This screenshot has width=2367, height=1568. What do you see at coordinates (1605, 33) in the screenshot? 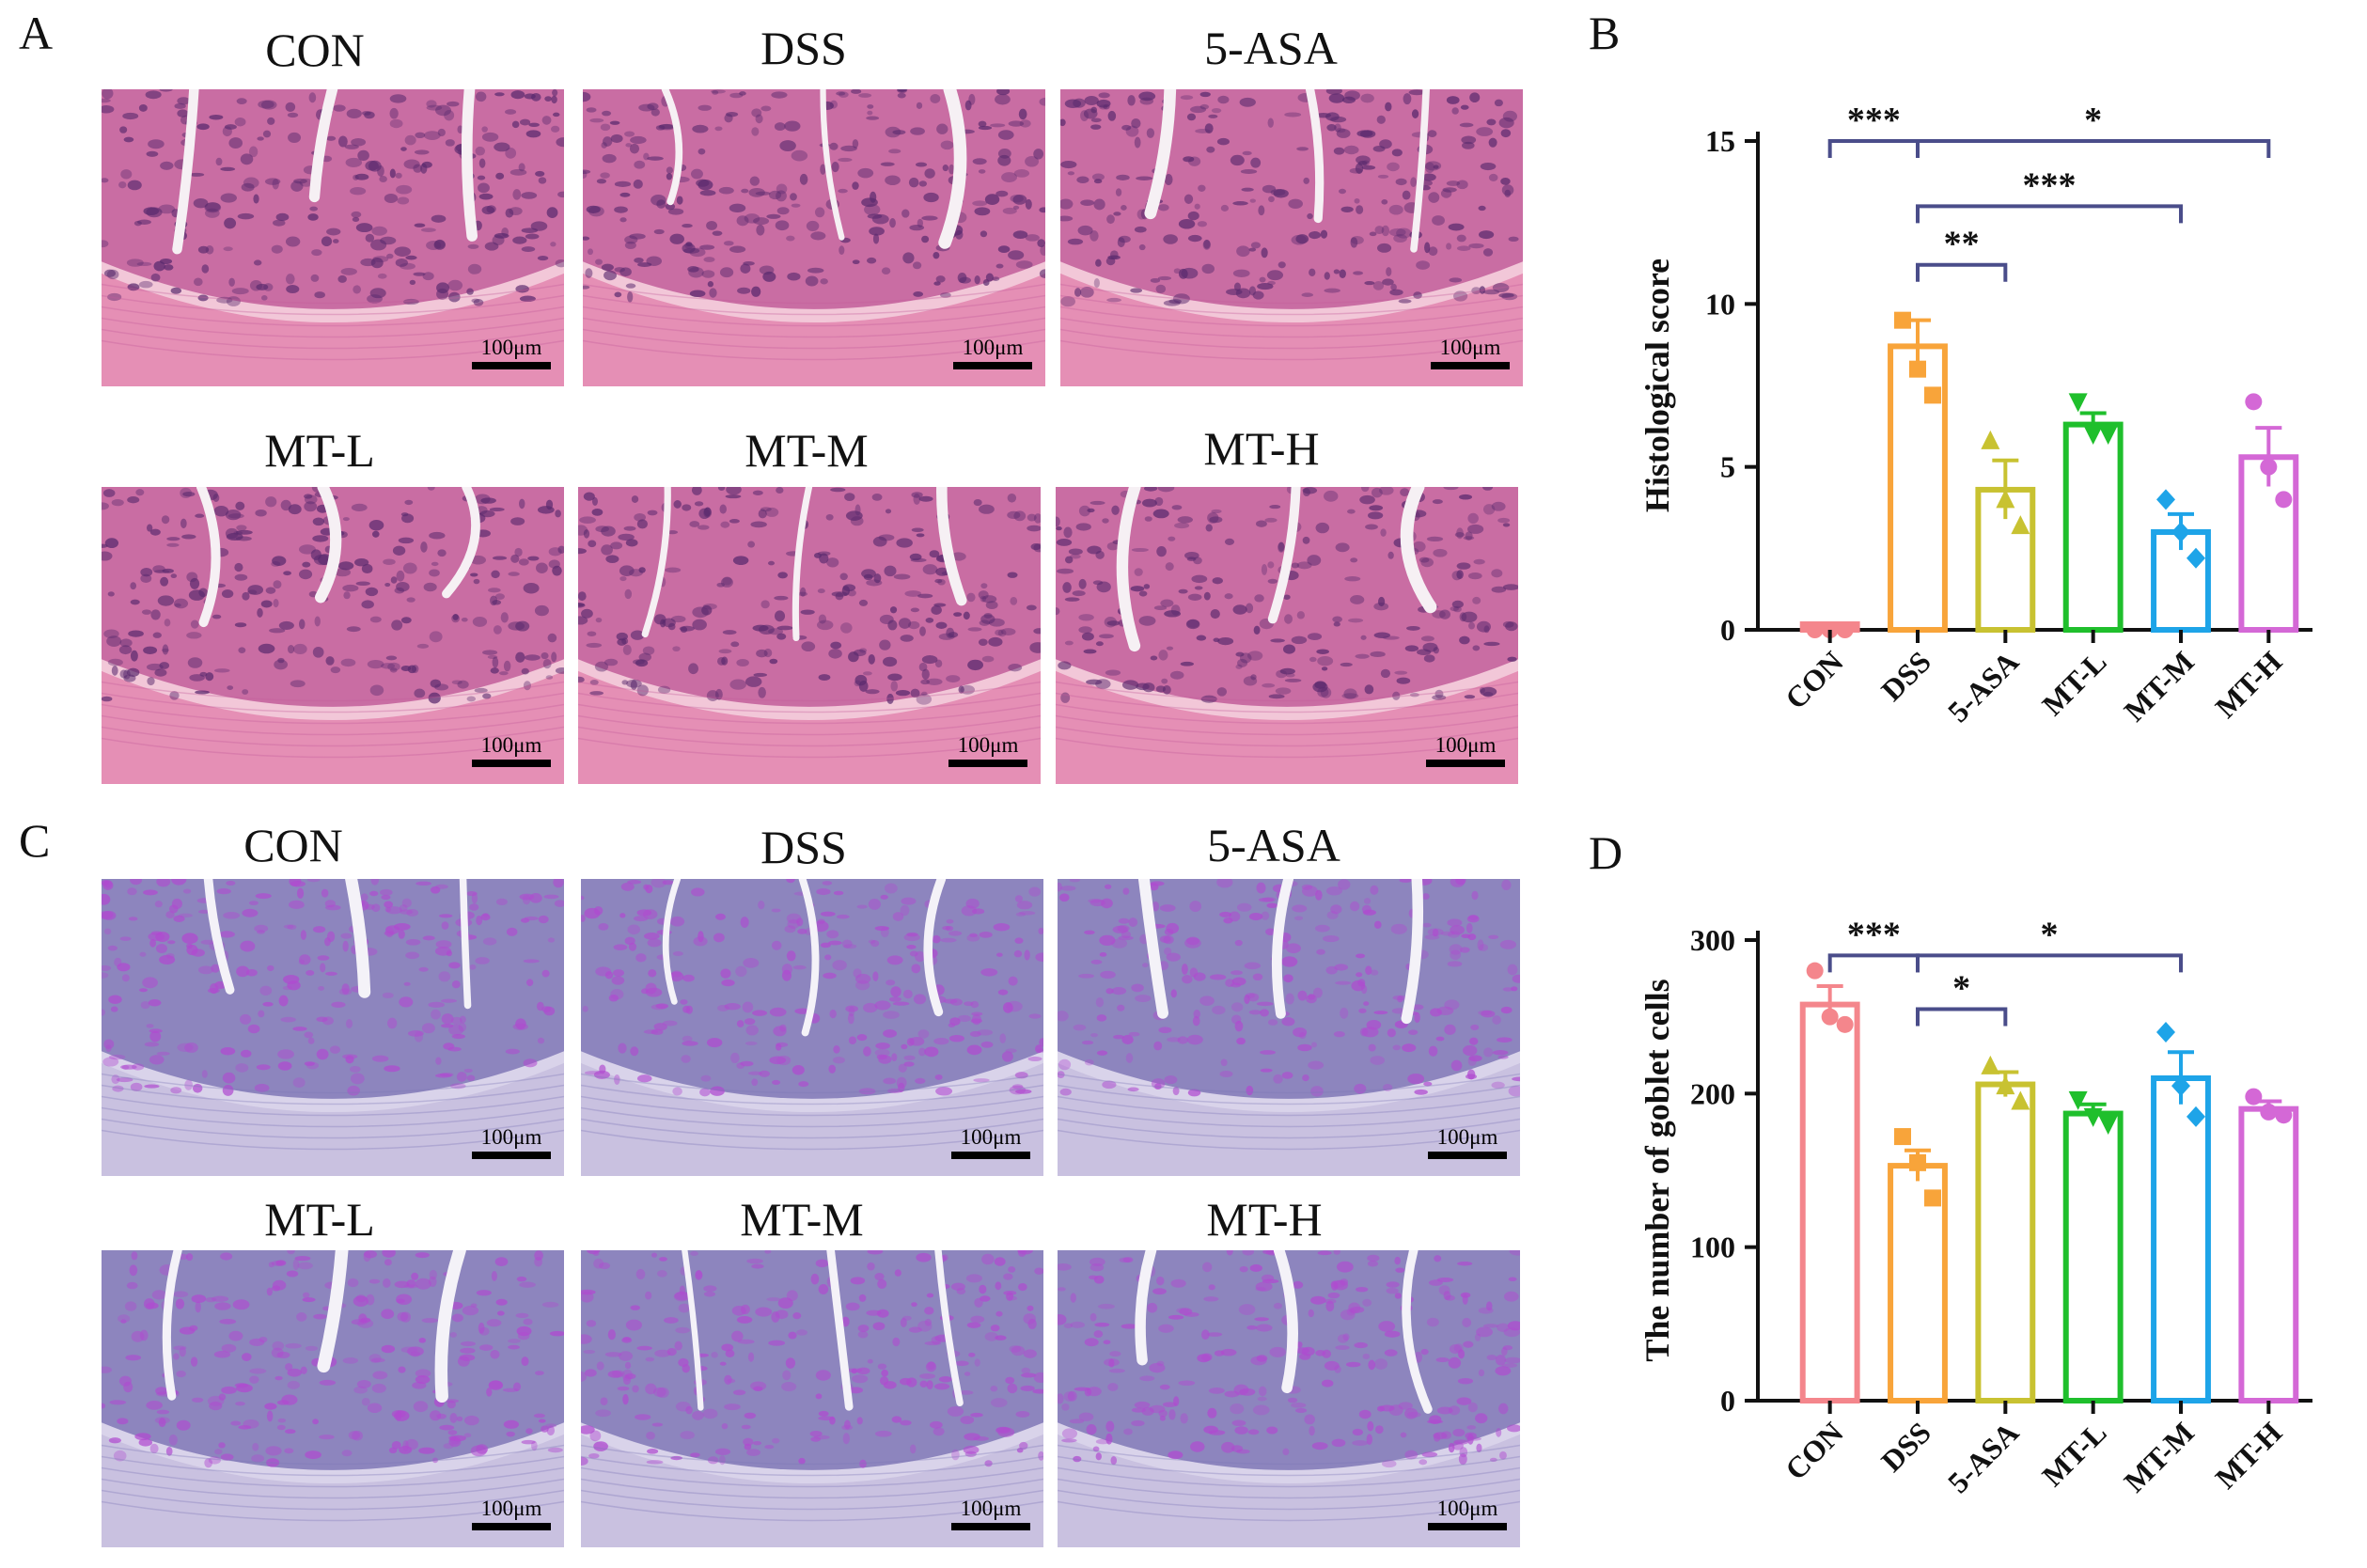
I see `panel-label-b: B` at bounding box center [1605, 33].